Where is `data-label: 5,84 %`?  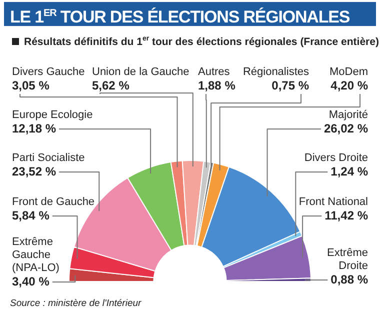 data-label: 5,84 % is located at coordinates (31, 215).